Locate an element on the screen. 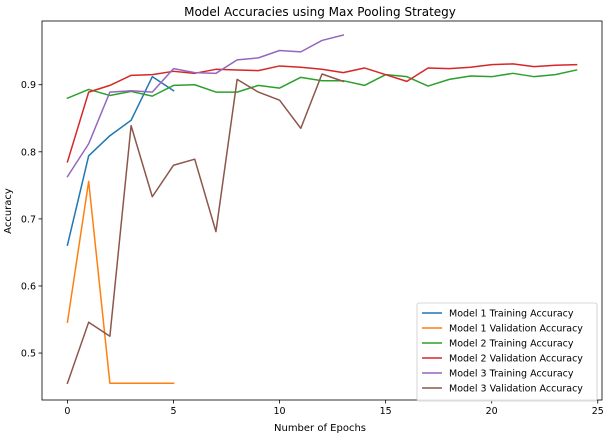 The image size is (607, 437). x-axis-label: Number of Epochs is located at coordinates (320, 428).